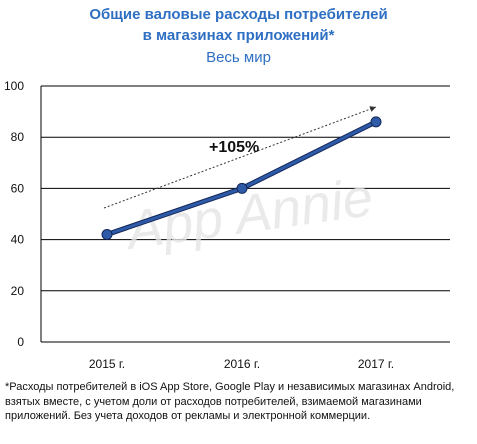 The height and width of the screenshot is (444, 477). What do you see at coordinates (18, 291) in the screenshot?
I see `y-tick-label: 20` at bounding box center [18, 291].